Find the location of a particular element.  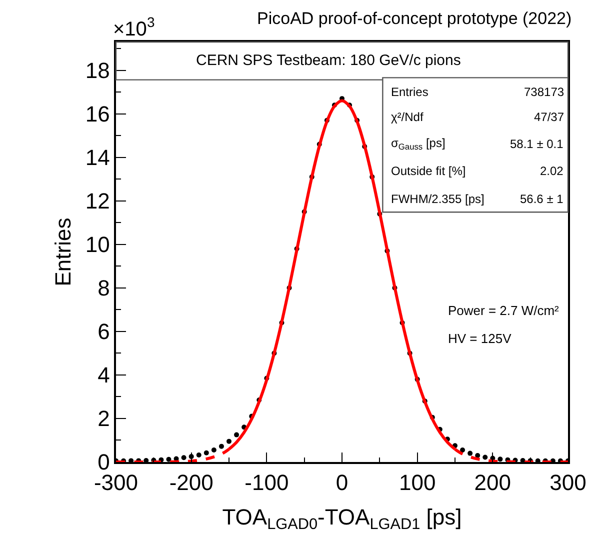

annotation: HV = 125V is located at coordinates (480, 338).